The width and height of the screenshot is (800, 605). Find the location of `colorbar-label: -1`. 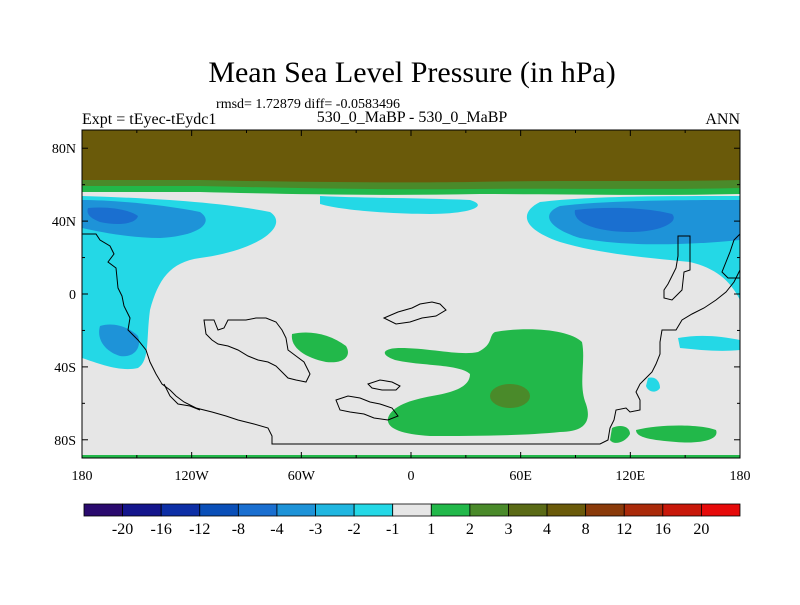

colorbar-label: -1 is located at coordinates (392, 529).